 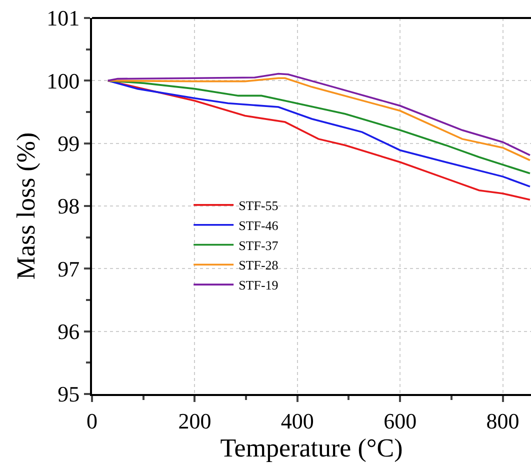 I want to click on y-tick-label: 97, so click(x=69, y=269).